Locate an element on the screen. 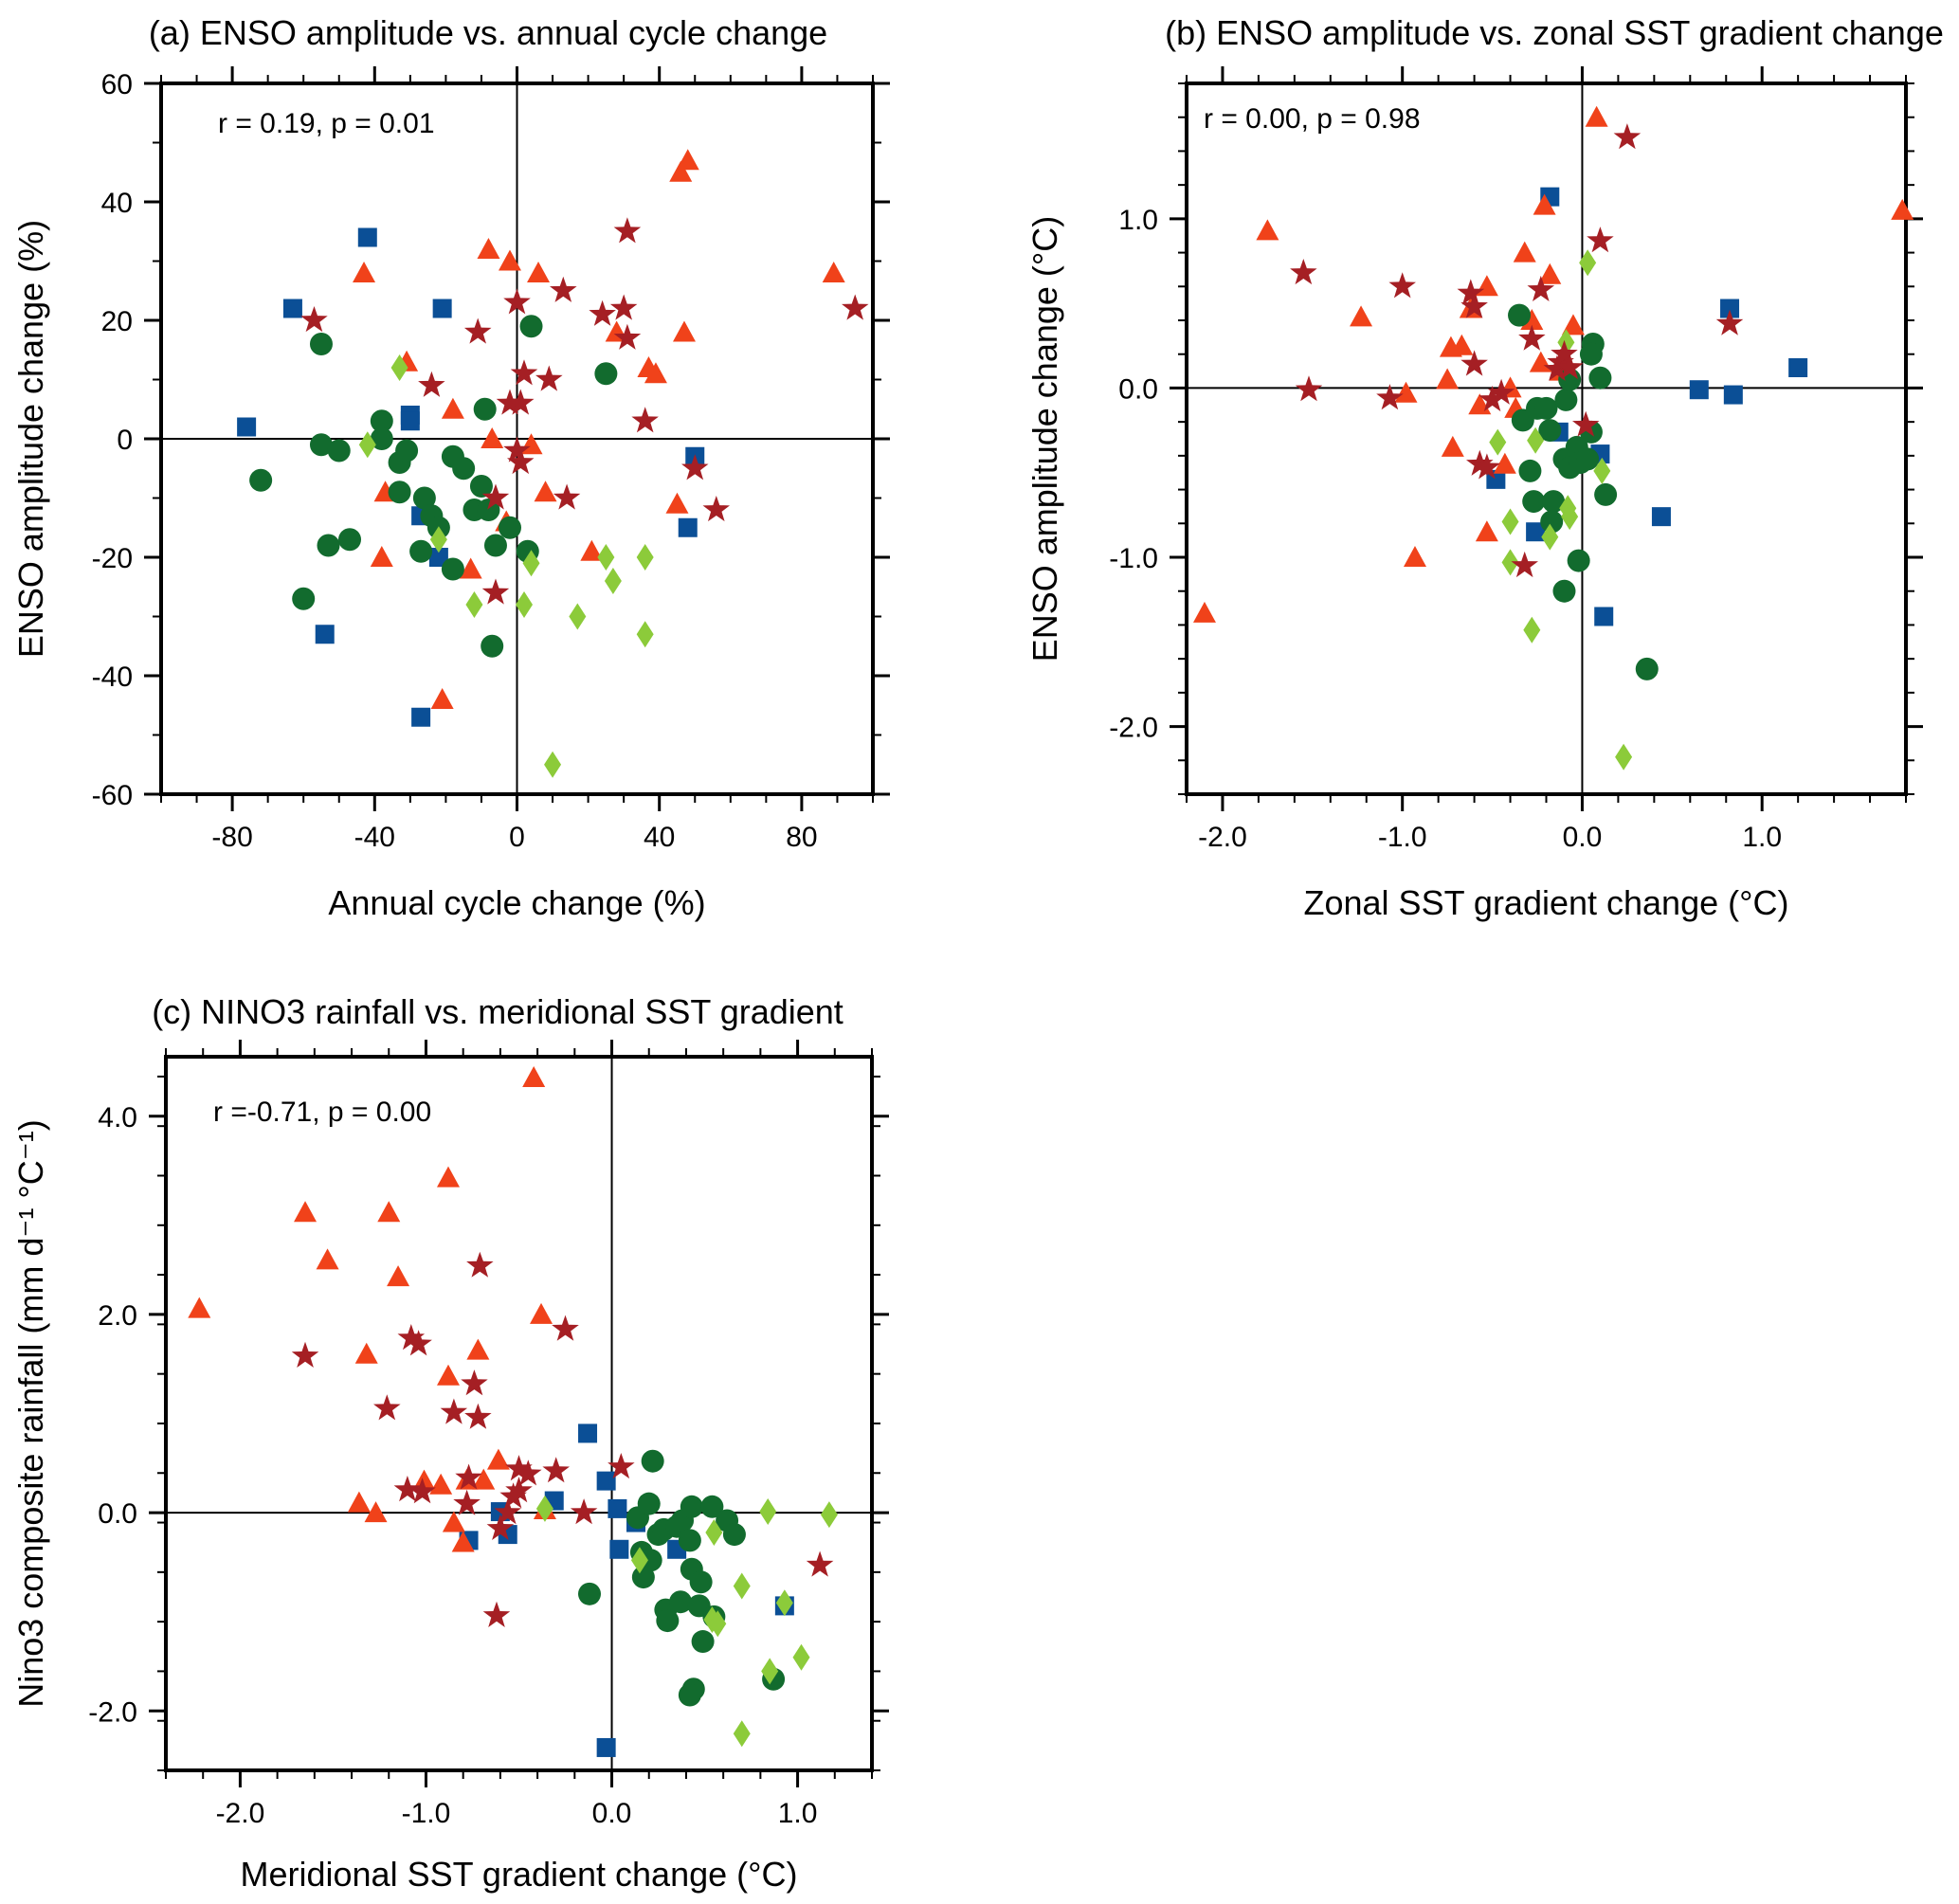 Image resolution: width=1959 pixels, height=1904 pixels. x-tick-label: -2.0 is located at coordinates (1222, 837).